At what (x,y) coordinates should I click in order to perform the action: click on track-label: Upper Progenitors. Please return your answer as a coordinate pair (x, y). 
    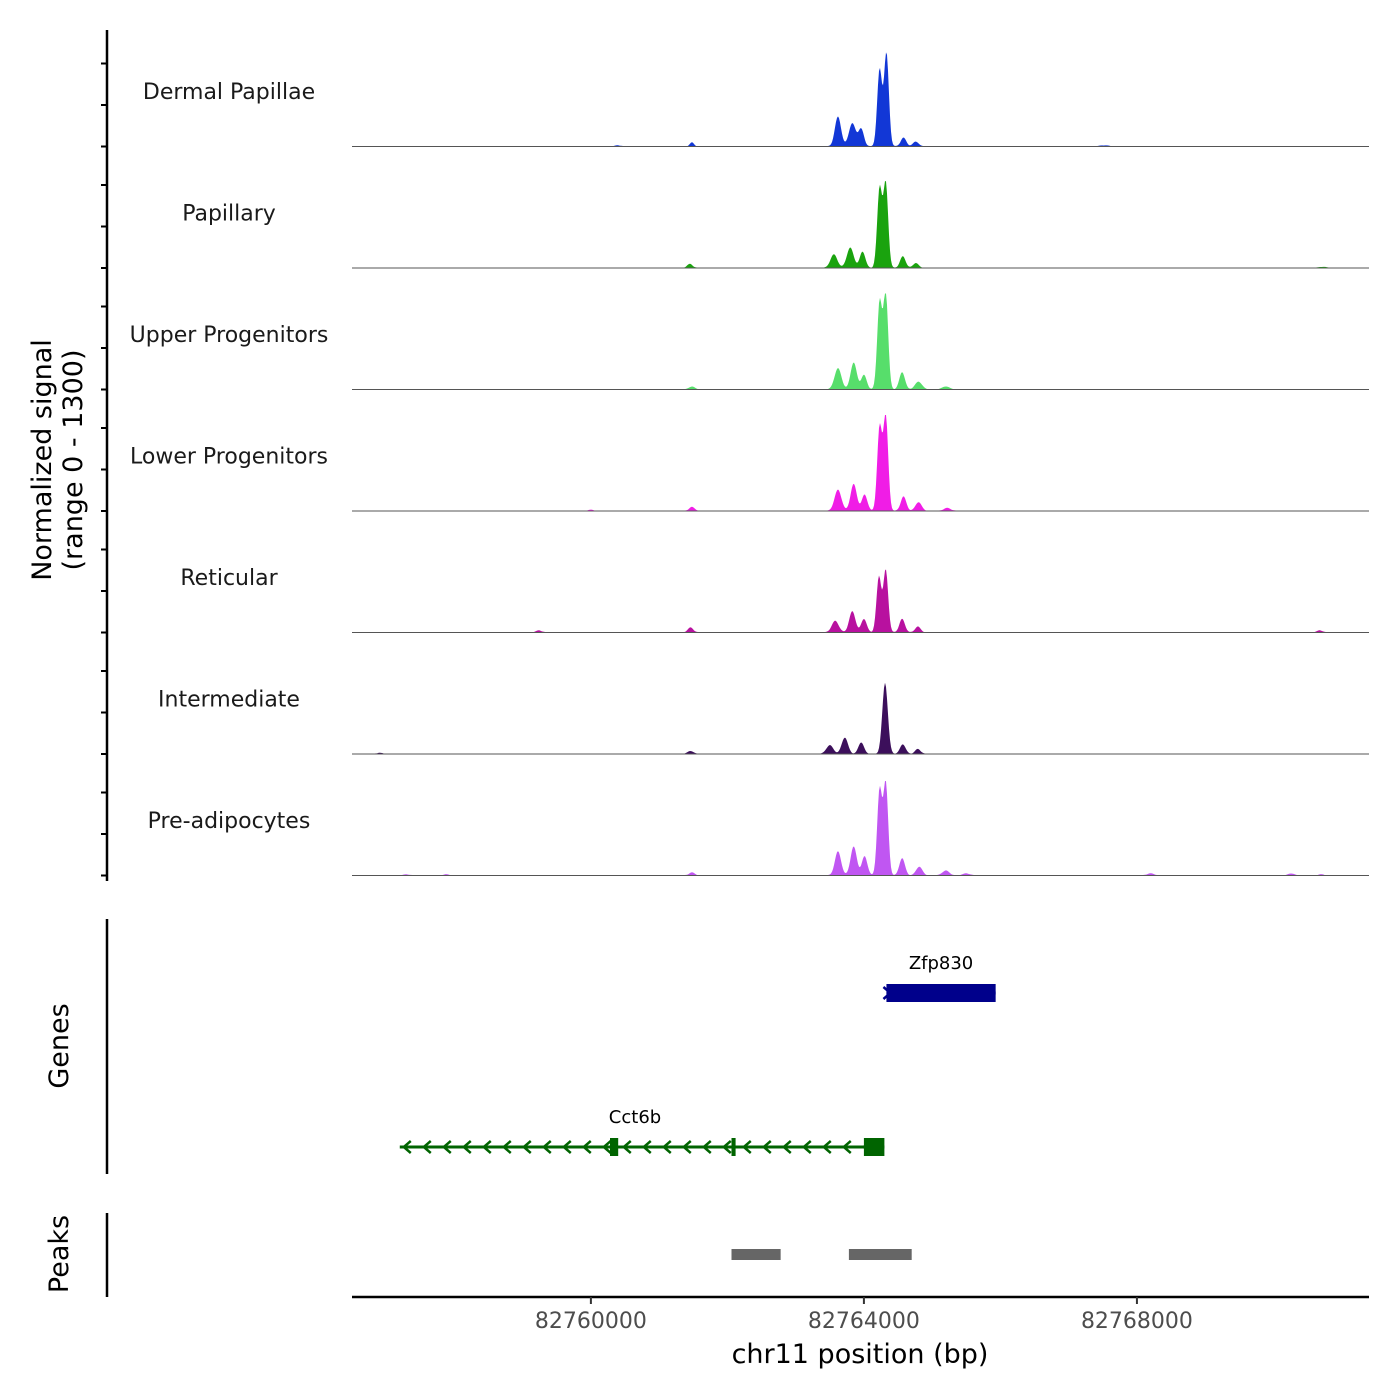
    Looking at the image, I should click on (229, 335).